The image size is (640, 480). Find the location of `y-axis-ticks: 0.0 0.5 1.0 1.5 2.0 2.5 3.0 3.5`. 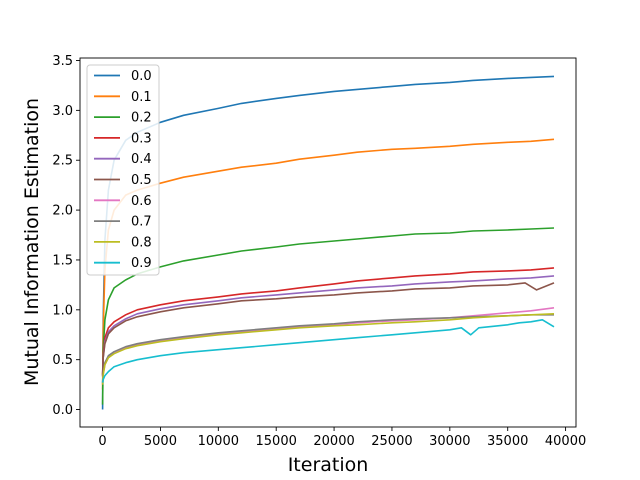

y-axis-ticks: 0.0 0.5 1.0 1.5 2.0 2.5 3.0 3.5 is located at coordinates (66, 236).